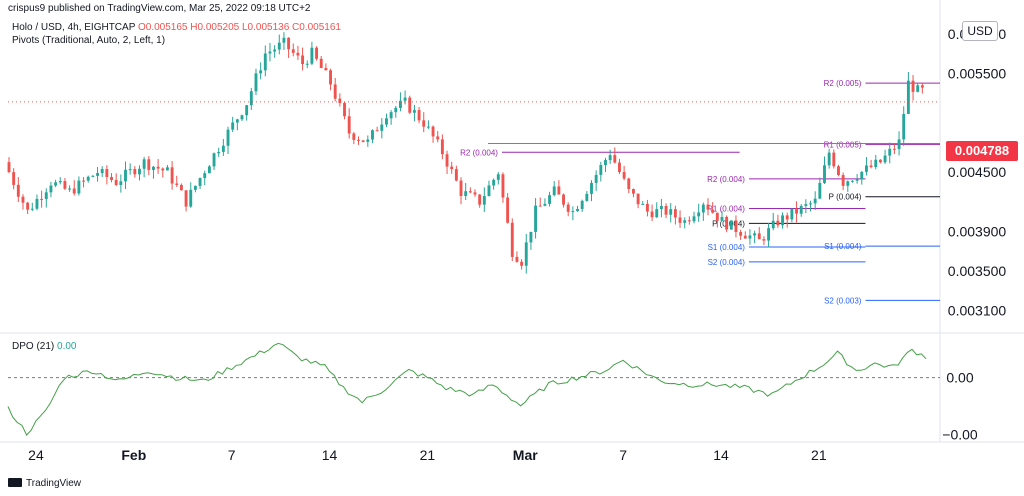 The height and width of the screenshot is (496, 1024). What do you see at coordinates (977, 73) in the screenshot?
I see `price-axis-label: 0.005500` at bounding box center [977, 73].